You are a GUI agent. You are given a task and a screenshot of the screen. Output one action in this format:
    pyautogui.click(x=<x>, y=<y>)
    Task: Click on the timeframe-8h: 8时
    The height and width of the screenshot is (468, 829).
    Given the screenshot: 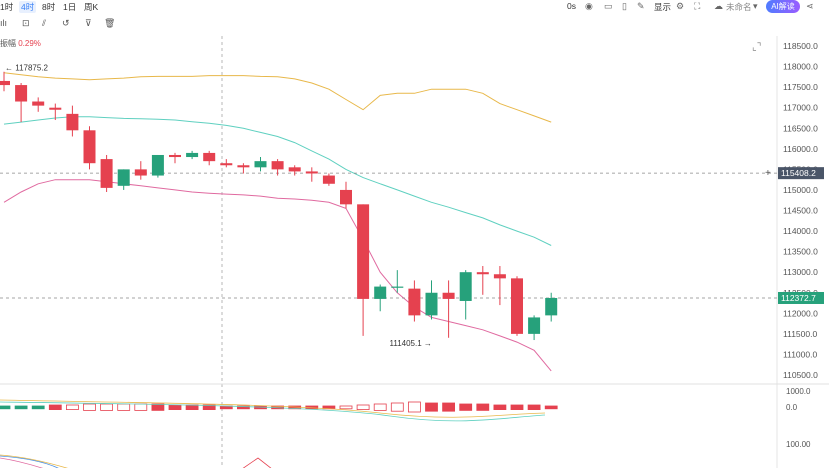 What is the action you would take?
    pyautogui.click(x=49, y=7)
    